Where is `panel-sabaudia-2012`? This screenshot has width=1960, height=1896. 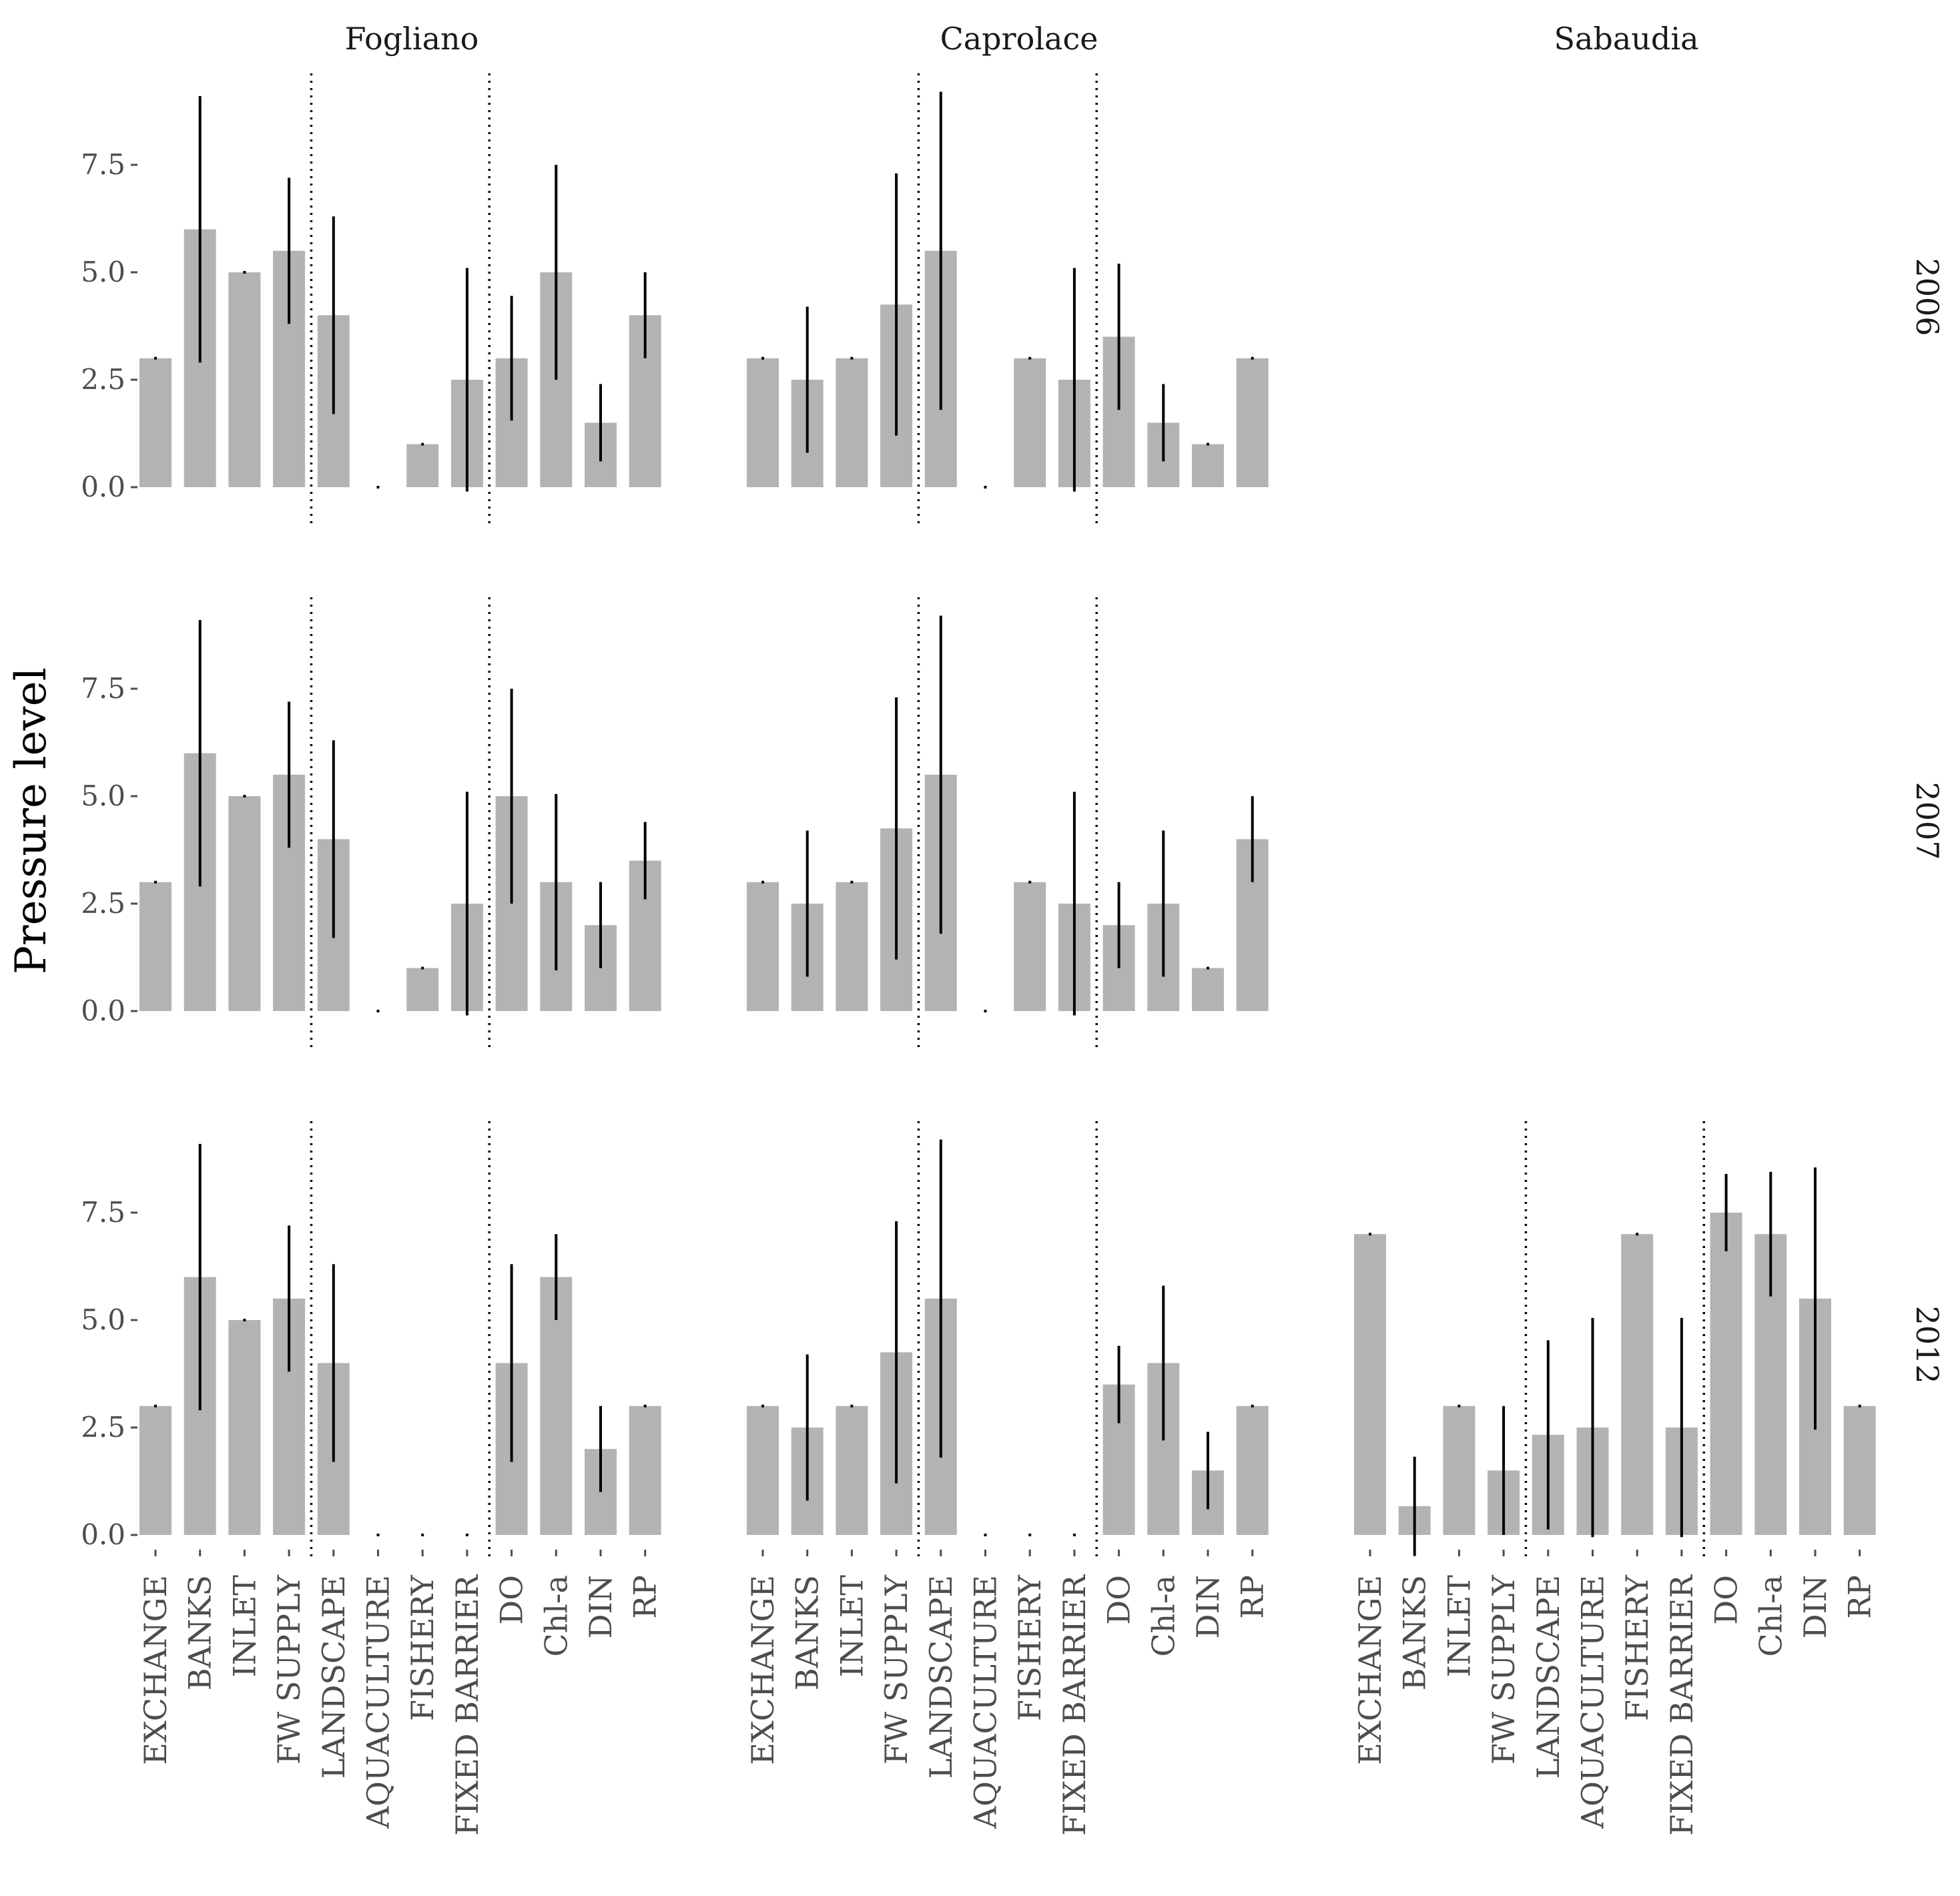
panel-sabaudia-2012 is located at coordinates (1615, 1339).